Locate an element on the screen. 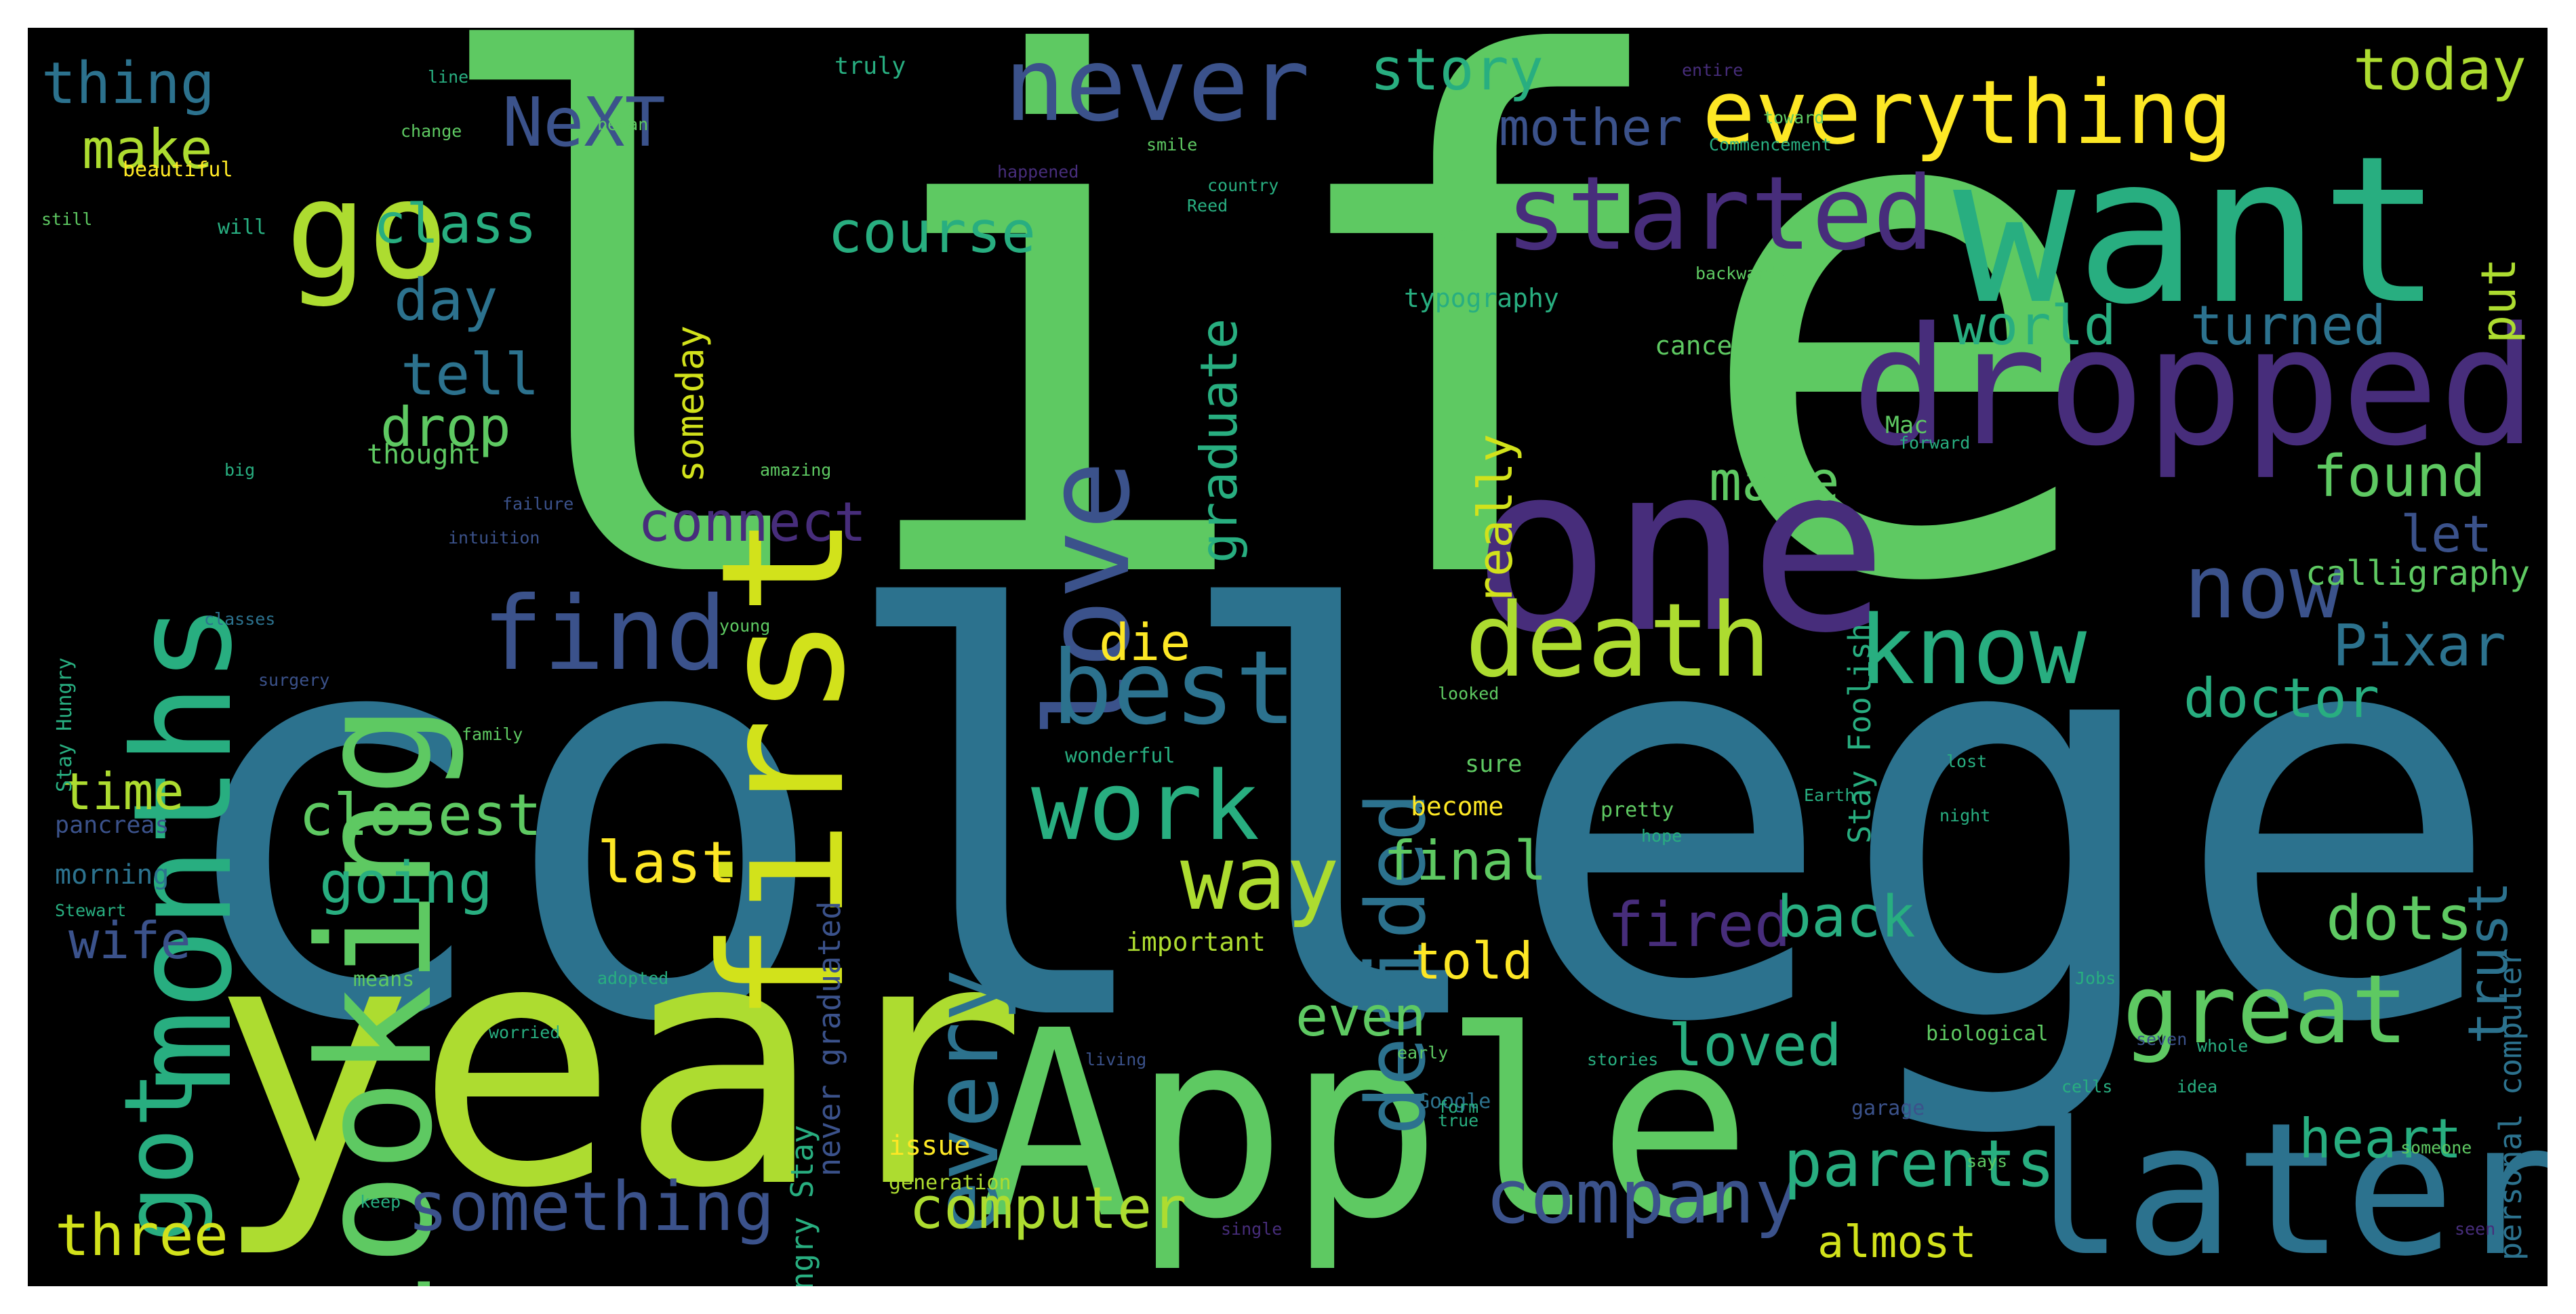 This screenshot has width=2576, height=1314. word-country: country is located at coordinates (1243, 186).